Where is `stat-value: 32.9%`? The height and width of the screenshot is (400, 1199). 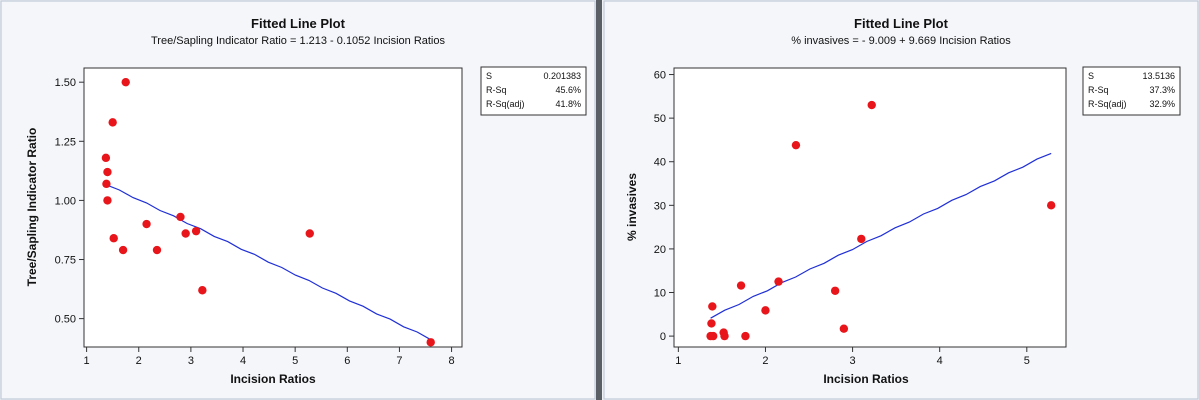
stat-value: 32.9% is located at coordinates (1162, 104).